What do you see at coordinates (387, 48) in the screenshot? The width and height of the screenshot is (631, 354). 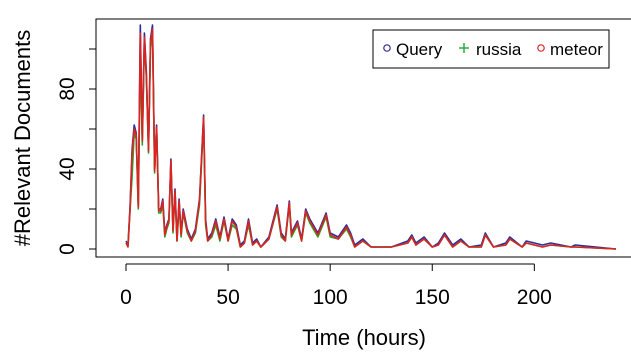 I see `legend-marker-query` at bounding box center [387, 48].